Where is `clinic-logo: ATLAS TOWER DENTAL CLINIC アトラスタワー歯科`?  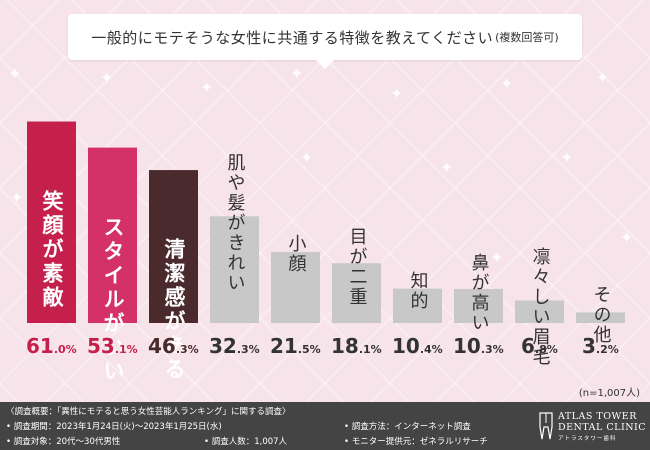 clinic-logo: ATLAS TOWER DENTAL CLINIC アトラスタワー歯科 is located at coordinates (592, 426).